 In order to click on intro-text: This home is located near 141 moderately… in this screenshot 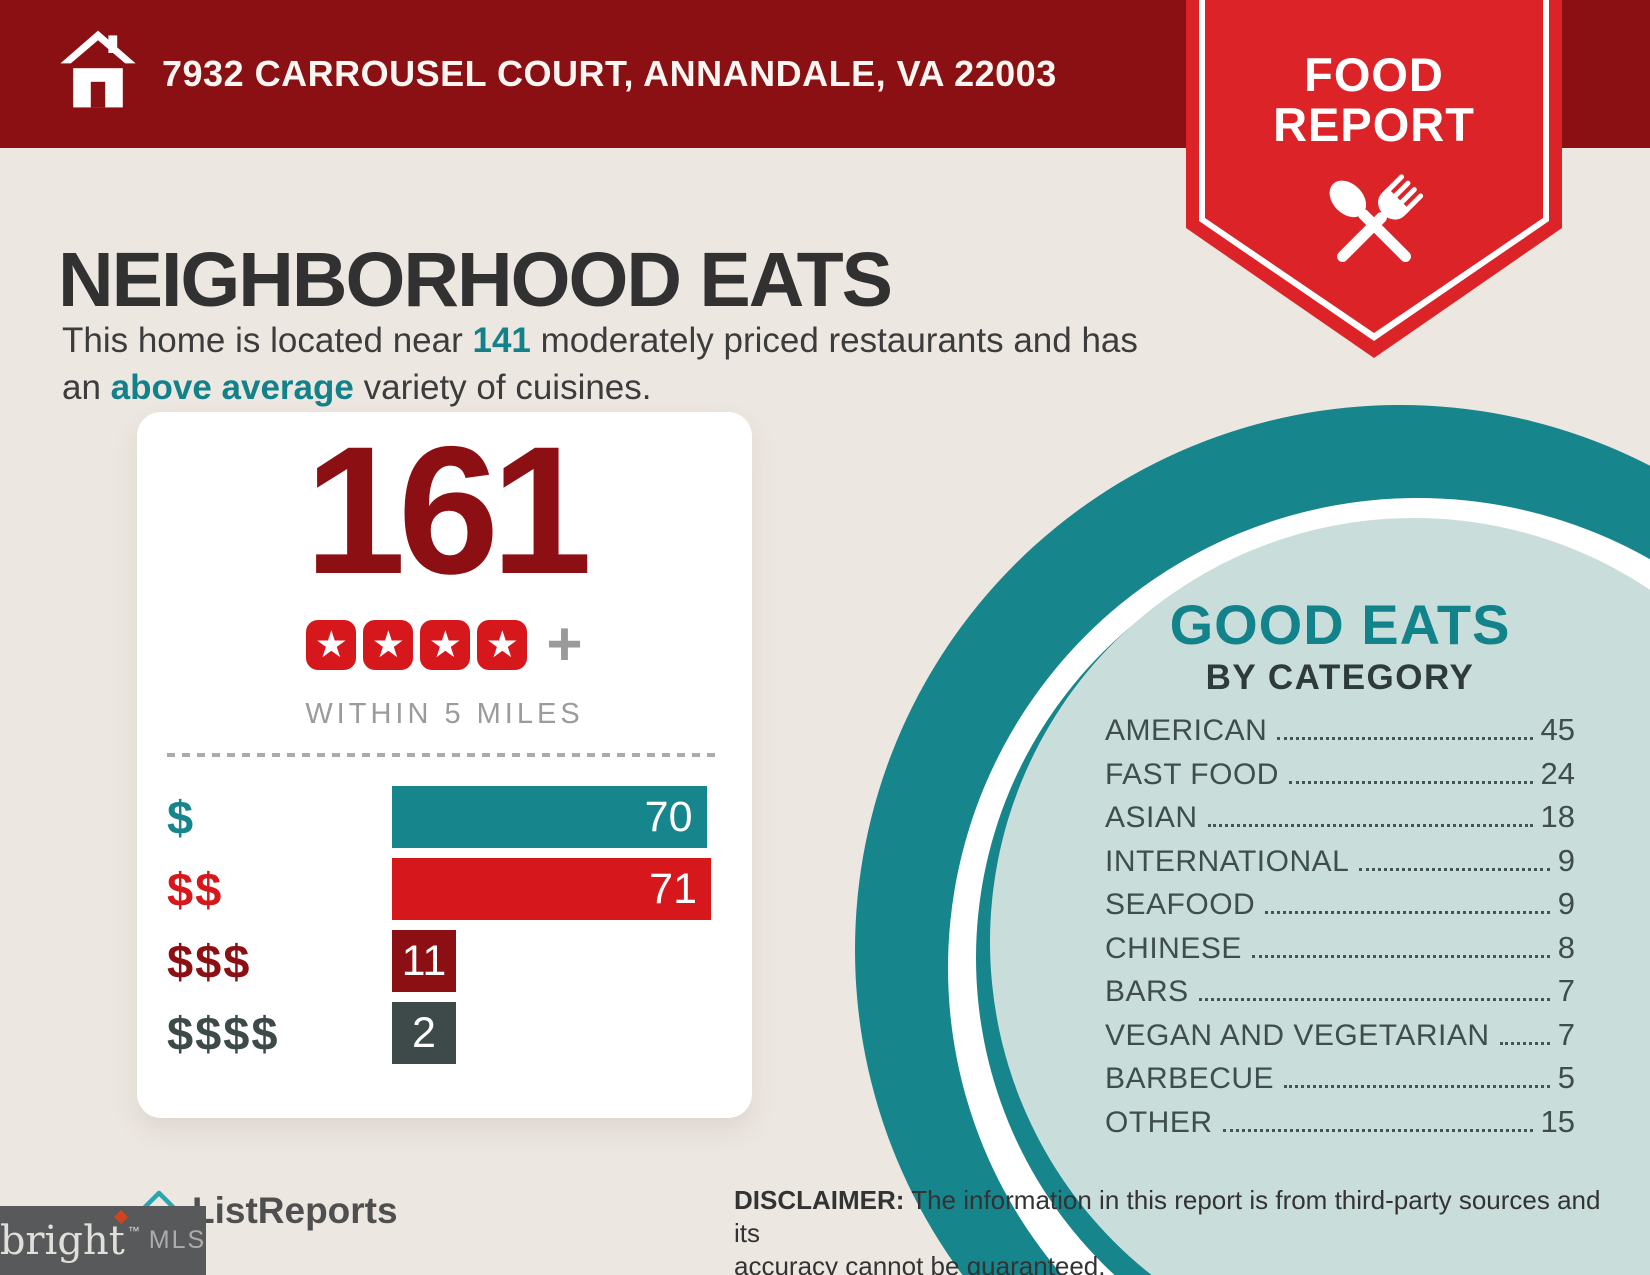, I will do `click(602, 364)`.